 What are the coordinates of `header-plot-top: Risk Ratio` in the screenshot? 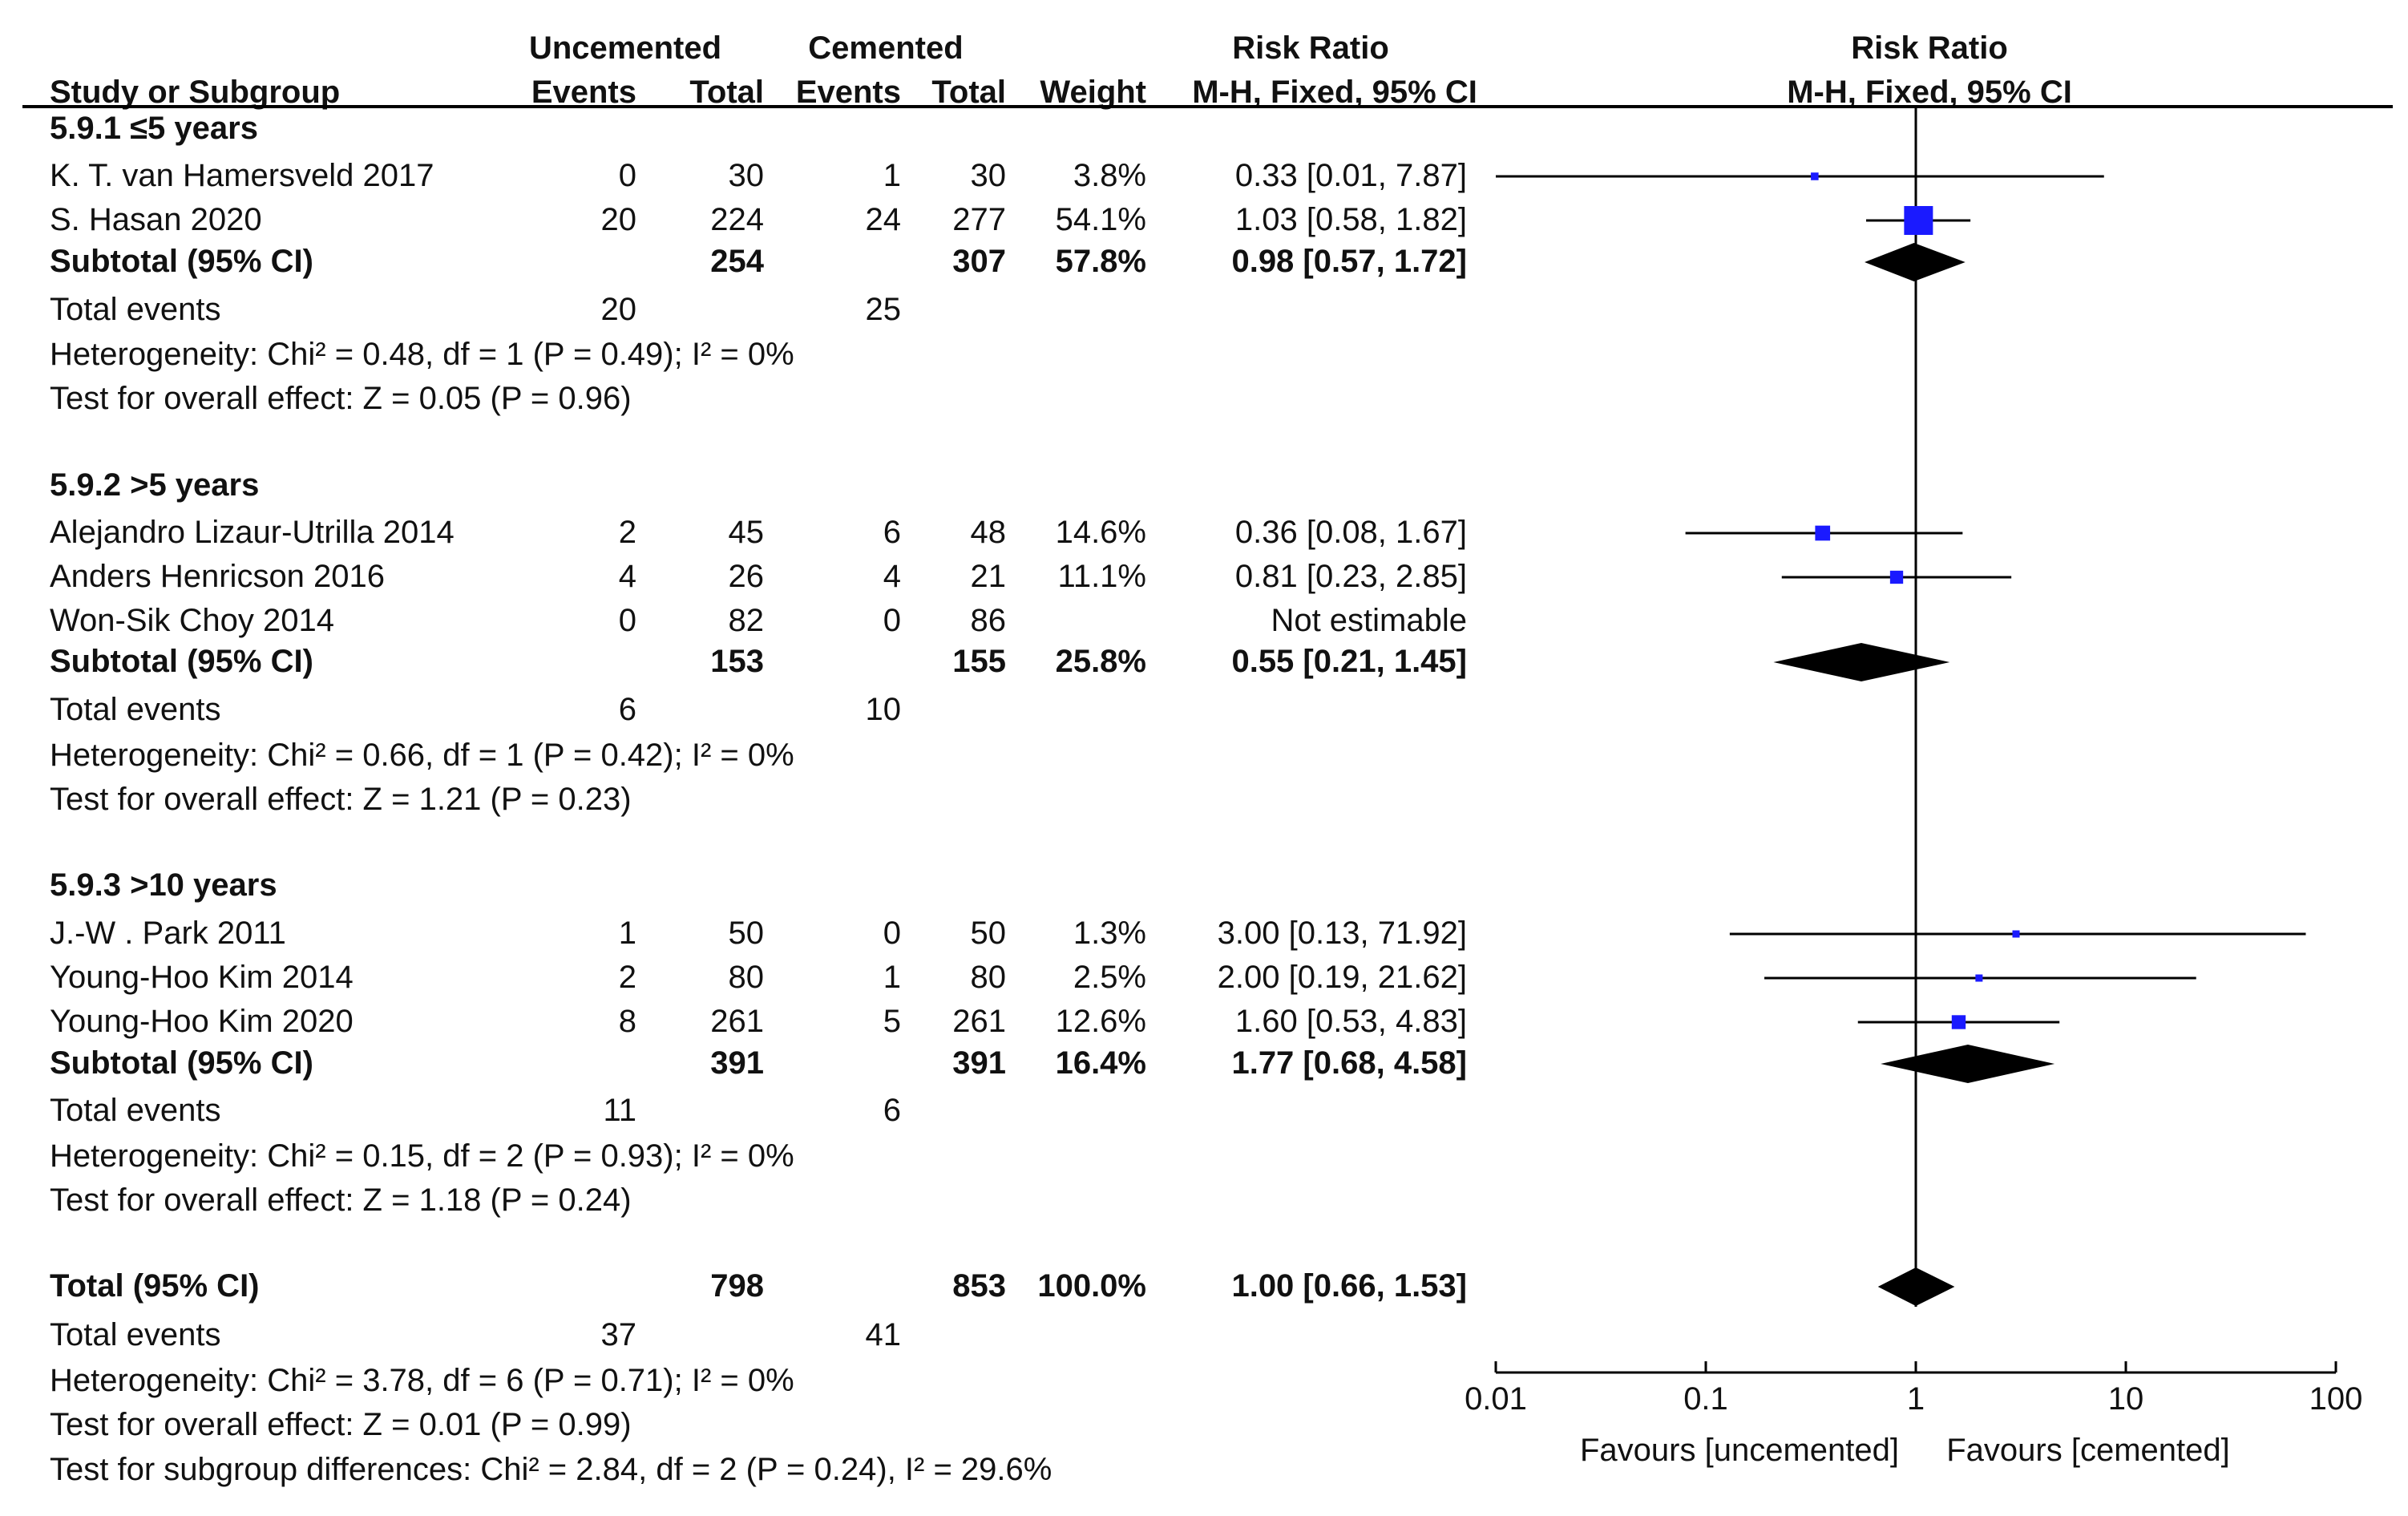 It's located at (1929, 48).